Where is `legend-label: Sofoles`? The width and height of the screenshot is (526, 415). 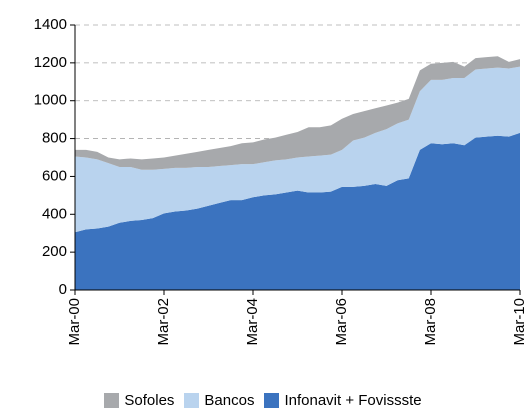
legend-label: Sofoles is located at coordinates (149, 400).